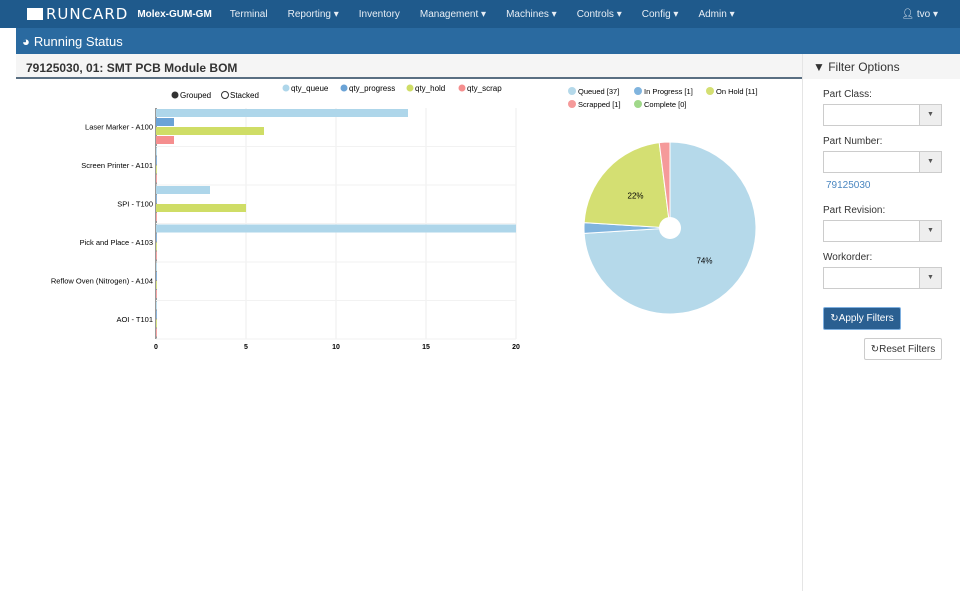  I want to click on pie-chart-icon: ◕, so click(26, 41).